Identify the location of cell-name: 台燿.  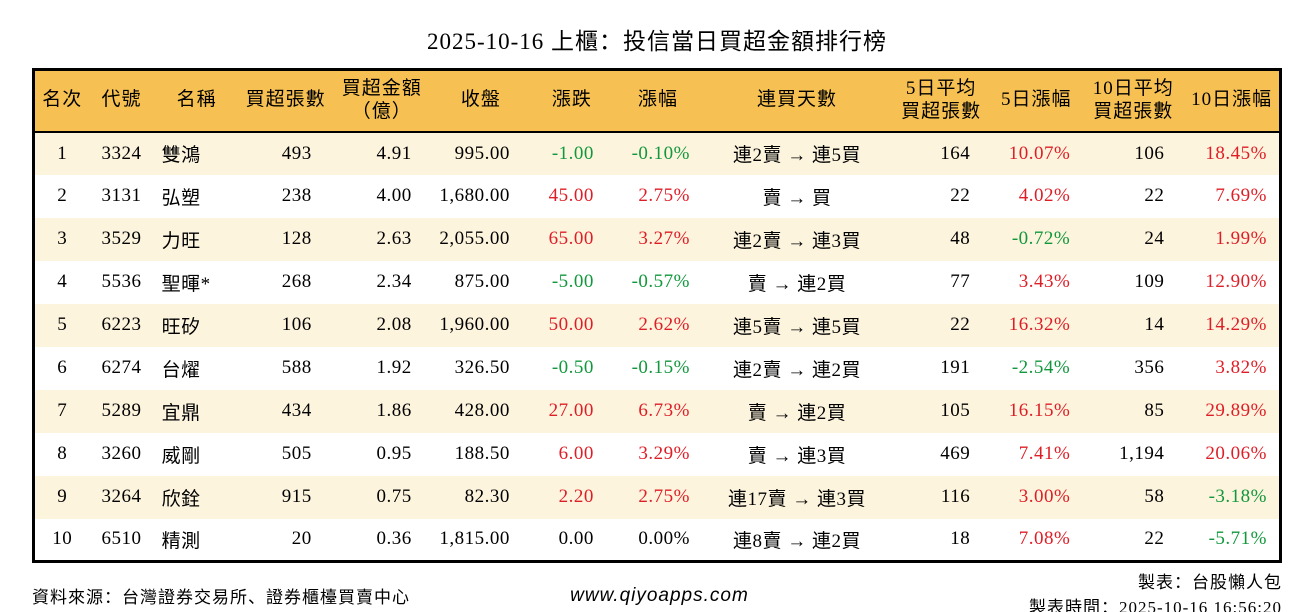
(181, 370).